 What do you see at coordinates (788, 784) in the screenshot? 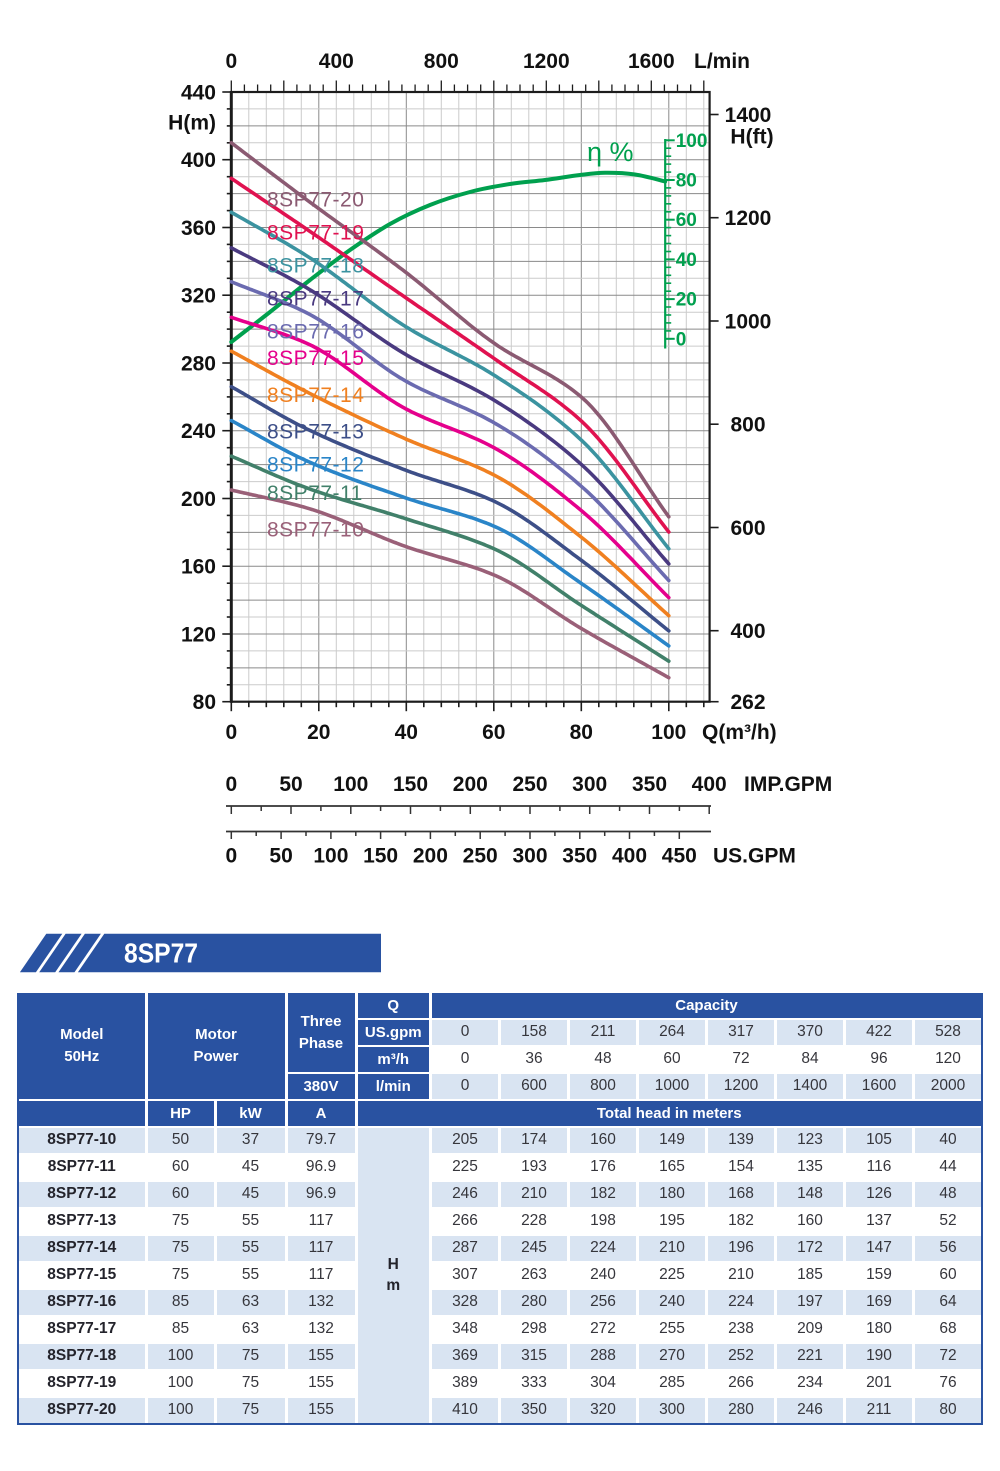
I see `svg-text: IMP.GPM` at bounding box center [788, 784].